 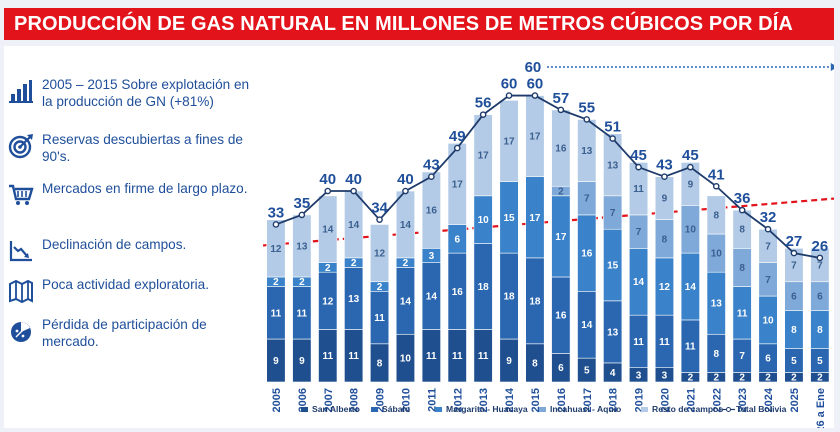 What do you see at coordinates (612, 127) in the screenshot?
I see `total-label: 51` at bounding box center [612, 127].